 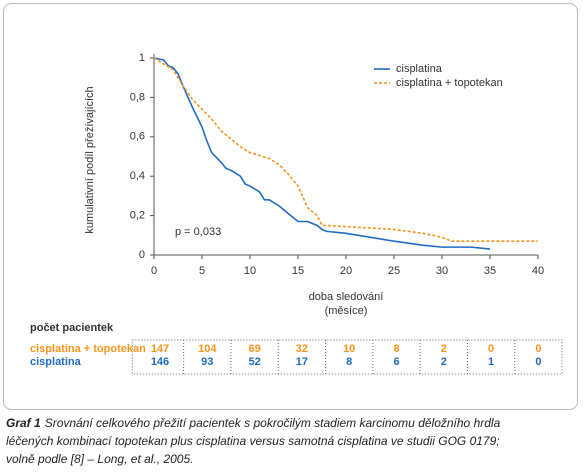 I want to click on table-title: počet pacientek, so click(x=72, y=328).